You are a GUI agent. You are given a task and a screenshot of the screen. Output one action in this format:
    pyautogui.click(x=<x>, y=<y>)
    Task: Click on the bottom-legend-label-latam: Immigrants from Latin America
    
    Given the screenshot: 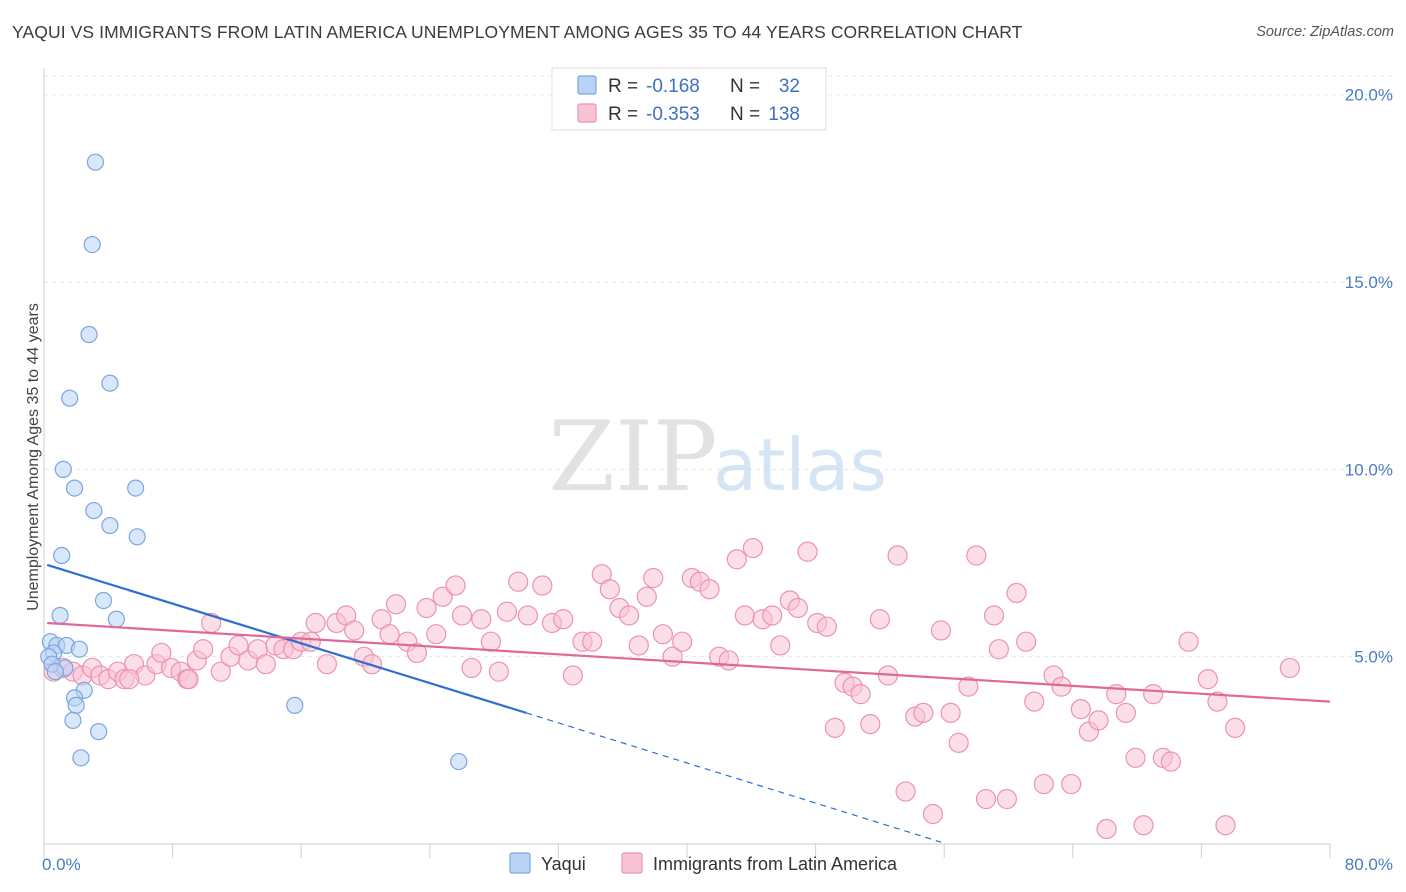 What is the action you would take?
    pyautogui.click(x=775, y=864)
    